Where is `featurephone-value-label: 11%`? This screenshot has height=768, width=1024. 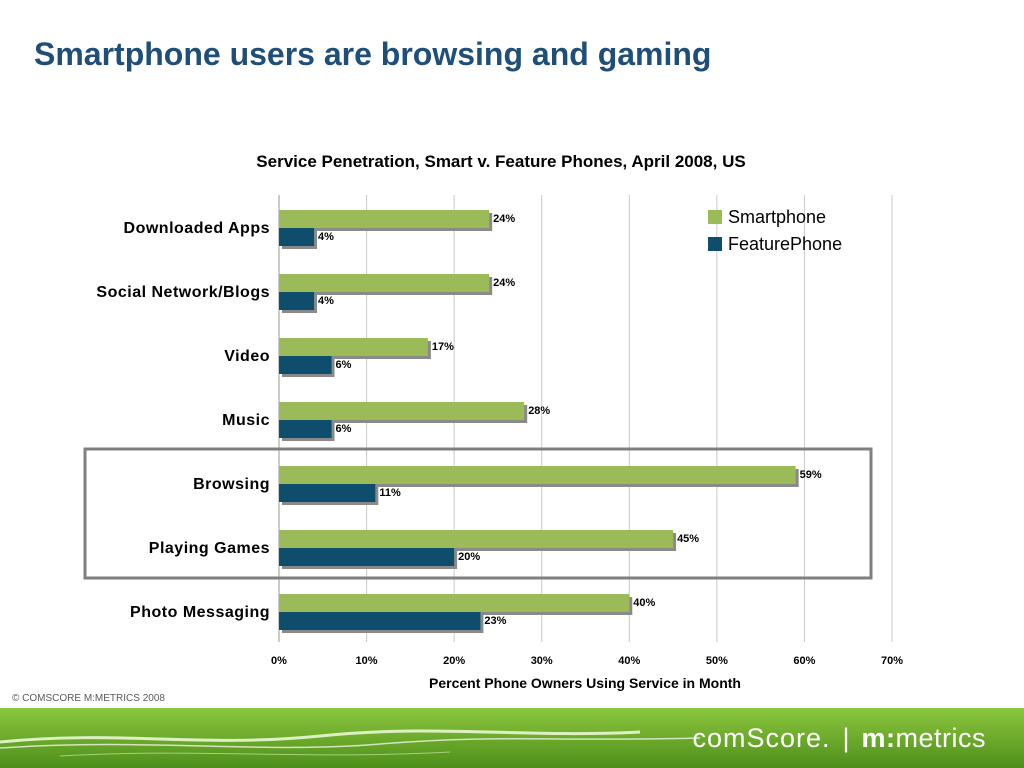
featurephone-value-label: 11% is located at coordinates (390, 493).